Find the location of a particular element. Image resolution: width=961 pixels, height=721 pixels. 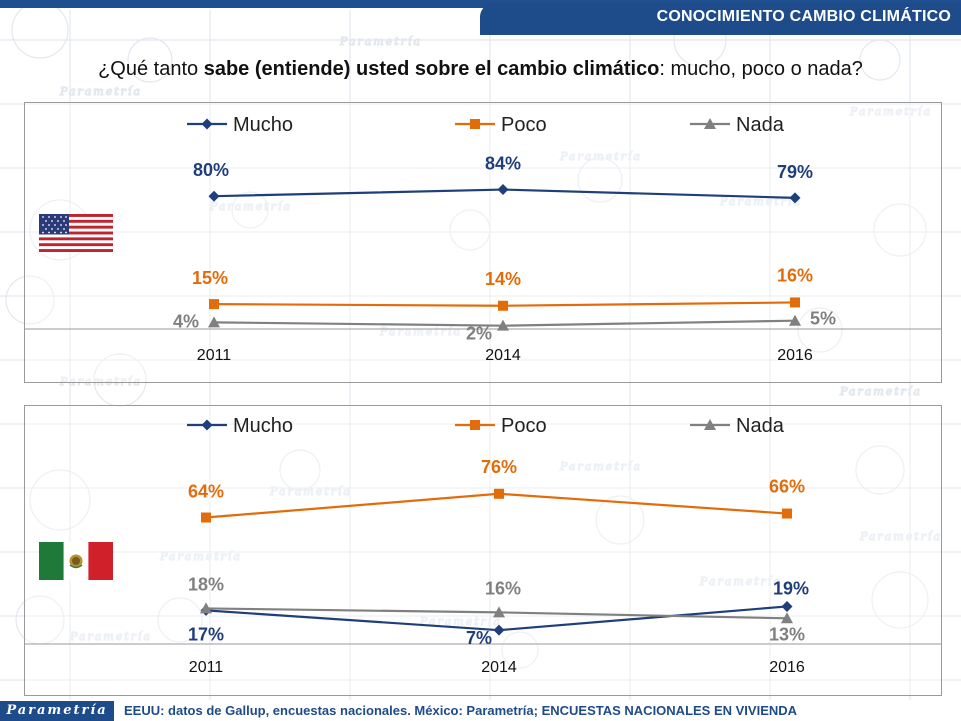

data-label-poco: 16% is located at coordinates (795, 275).